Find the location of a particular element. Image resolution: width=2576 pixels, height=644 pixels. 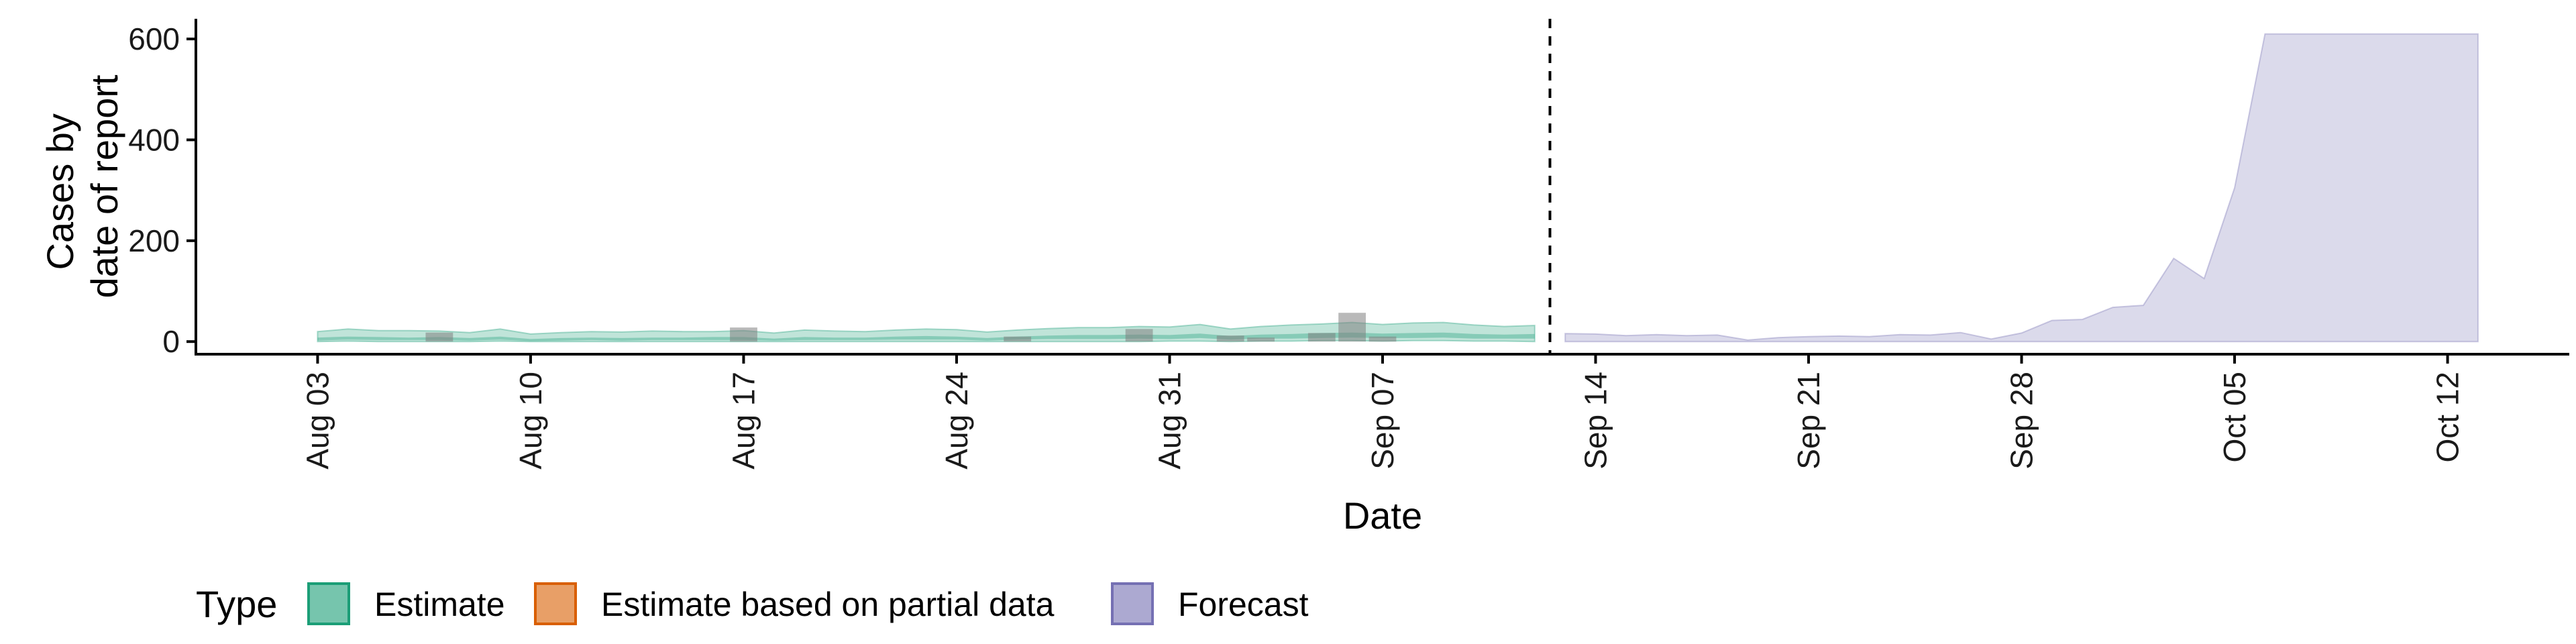

x-axis-title: Date is located at coordinates (1382, 515).